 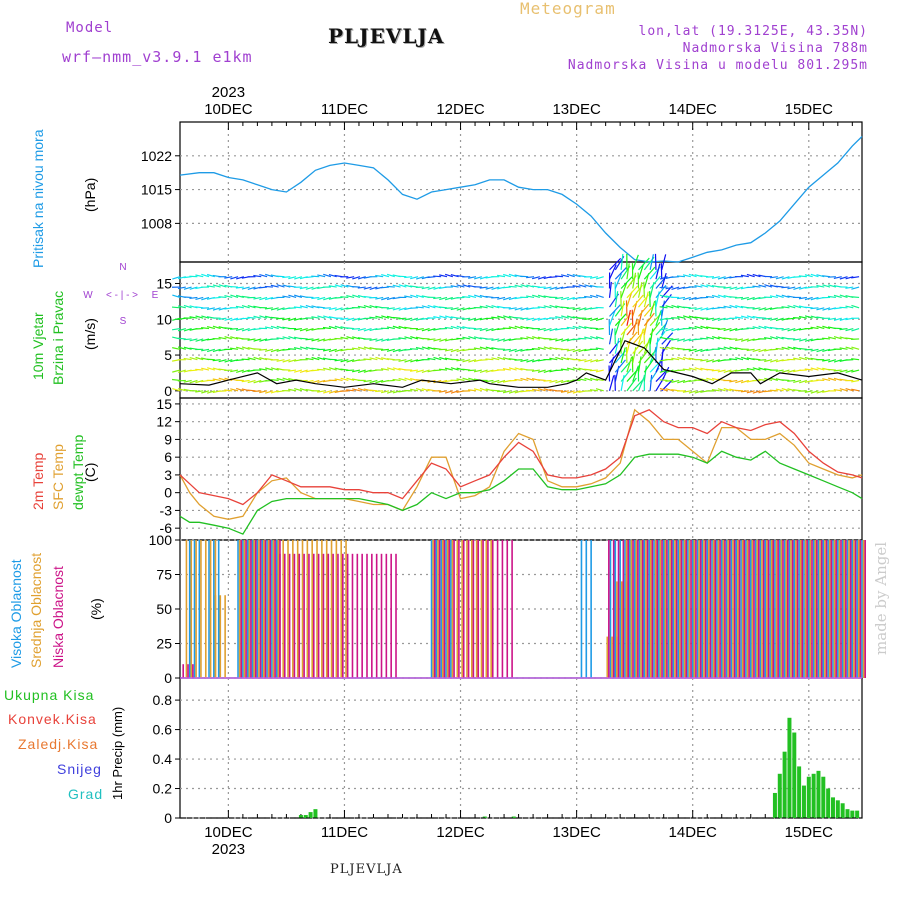 What do you see at coordinates (168, 493) in the screenshot?
I see `temp-ytick-label: 0` at bounding box center [168, 493].